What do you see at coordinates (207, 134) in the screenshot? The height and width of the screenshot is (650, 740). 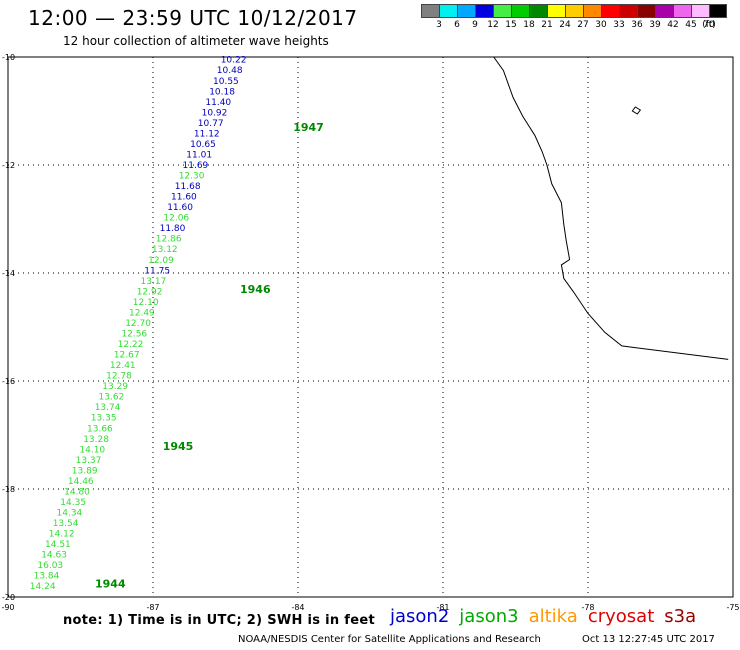 I see `wave-height-label: 11.12` at bounding box center [207, 134].